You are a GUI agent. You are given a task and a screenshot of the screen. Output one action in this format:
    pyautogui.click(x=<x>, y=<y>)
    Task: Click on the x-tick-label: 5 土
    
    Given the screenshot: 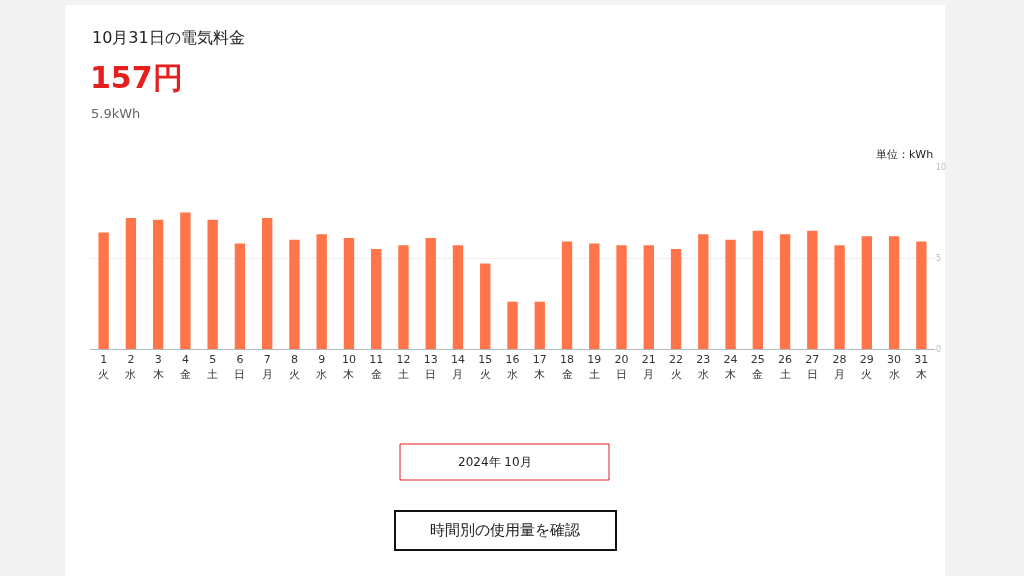 What is the action you would take?
    pyautogui.click(x=213, y=367)
    